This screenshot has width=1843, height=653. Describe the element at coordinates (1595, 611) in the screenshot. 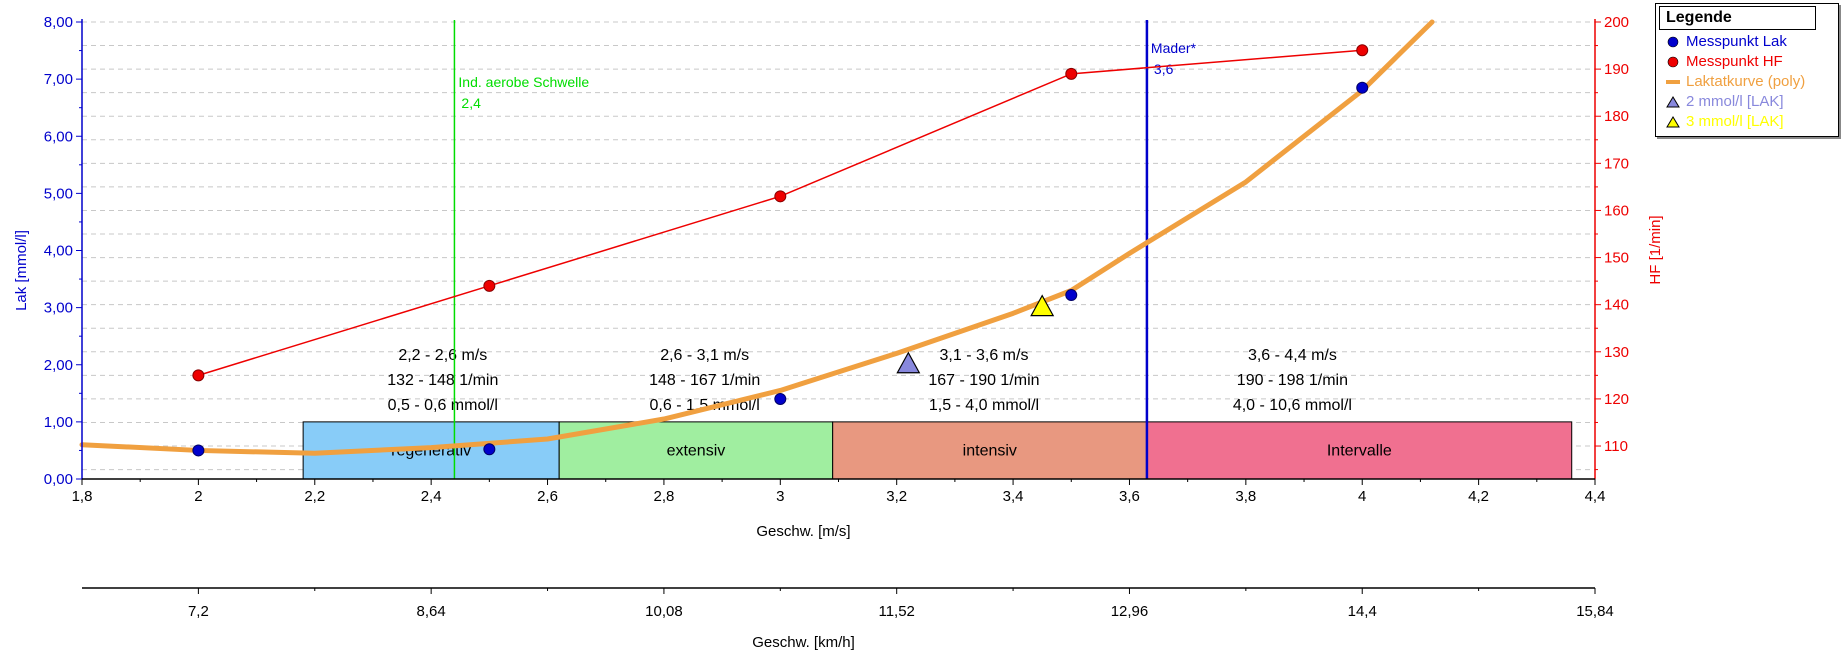

I see `x2-tick-label: 15,84` at that location.